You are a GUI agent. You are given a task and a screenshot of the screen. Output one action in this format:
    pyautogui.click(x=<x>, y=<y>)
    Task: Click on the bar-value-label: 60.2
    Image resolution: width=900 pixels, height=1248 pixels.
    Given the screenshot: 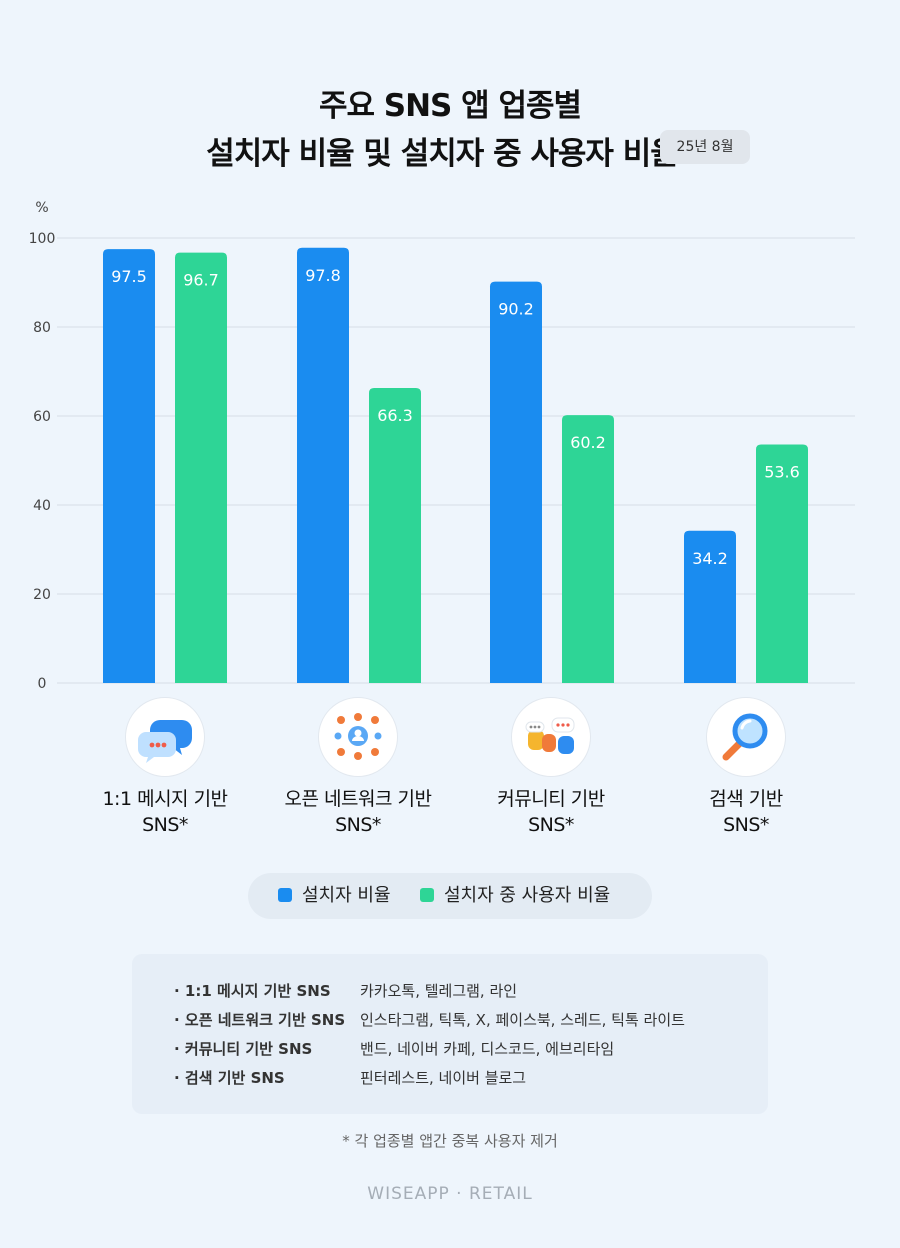 What is the action you would take?
    pyautogui.click(x=588, y=442)
    